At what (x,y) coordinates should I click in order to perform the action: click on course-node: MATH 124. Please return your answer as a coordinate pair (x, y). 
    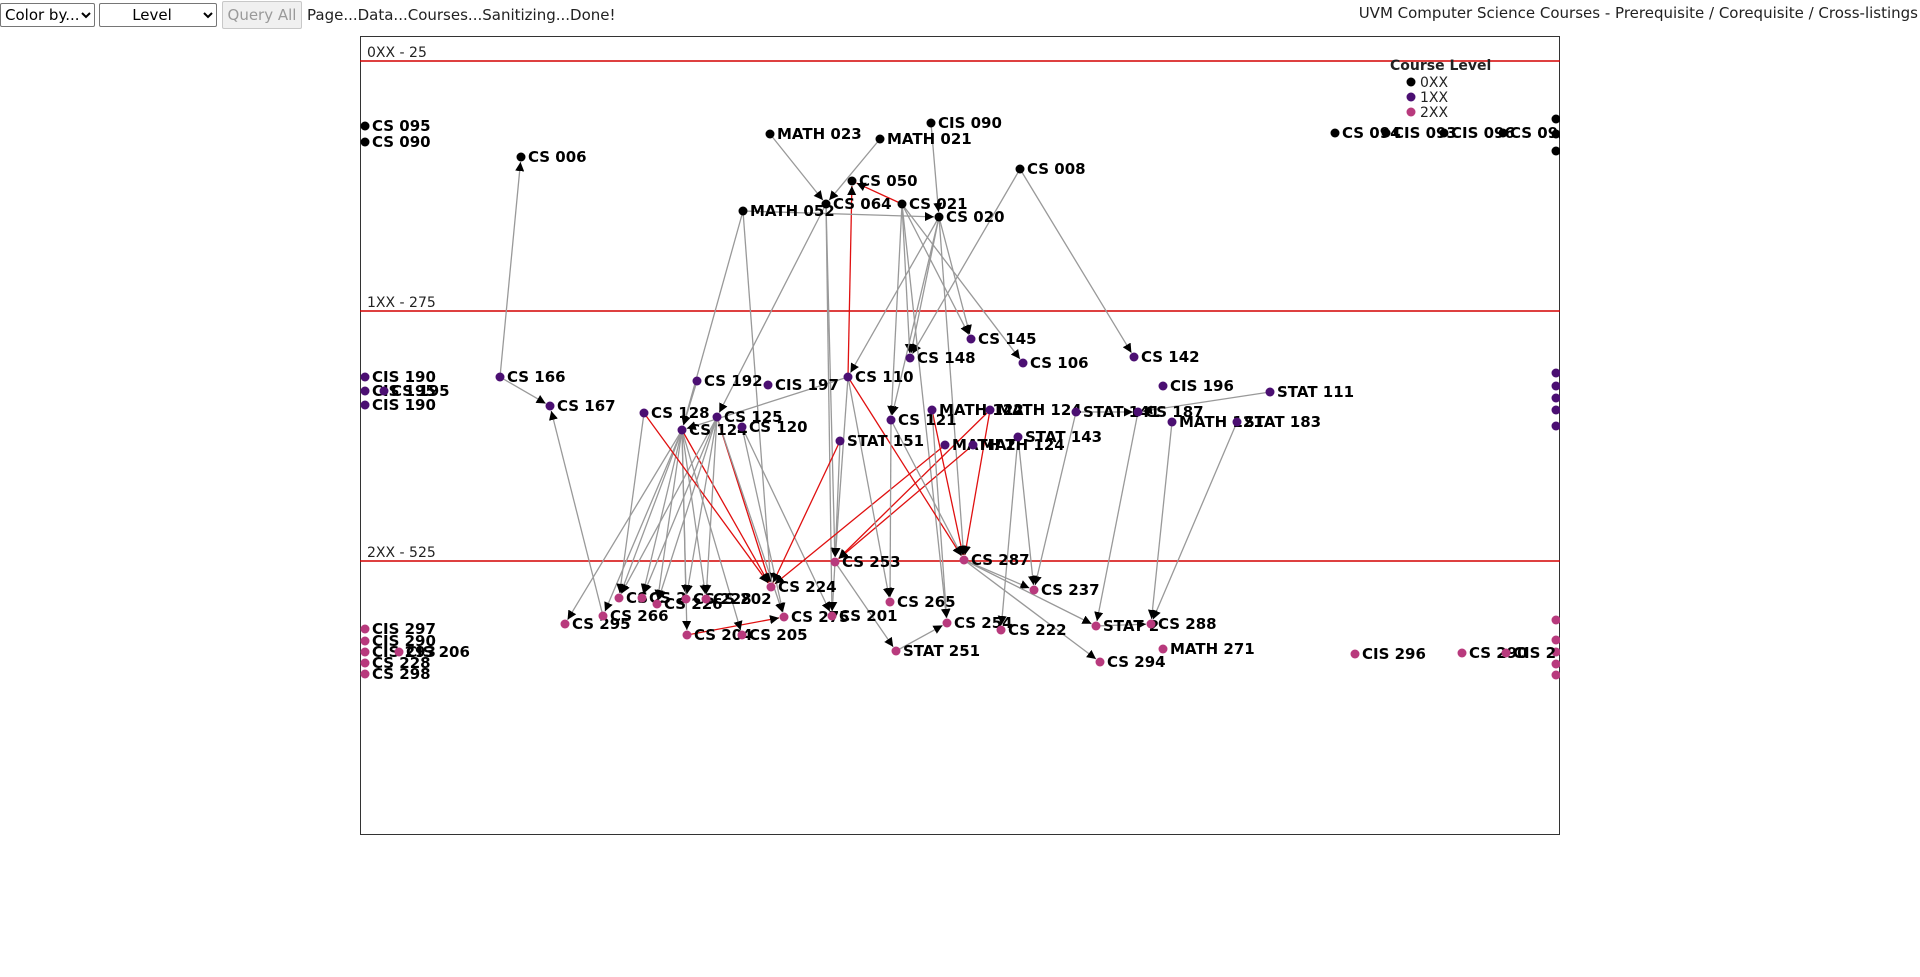
    Looking at the image, I should click on (1016, 445).